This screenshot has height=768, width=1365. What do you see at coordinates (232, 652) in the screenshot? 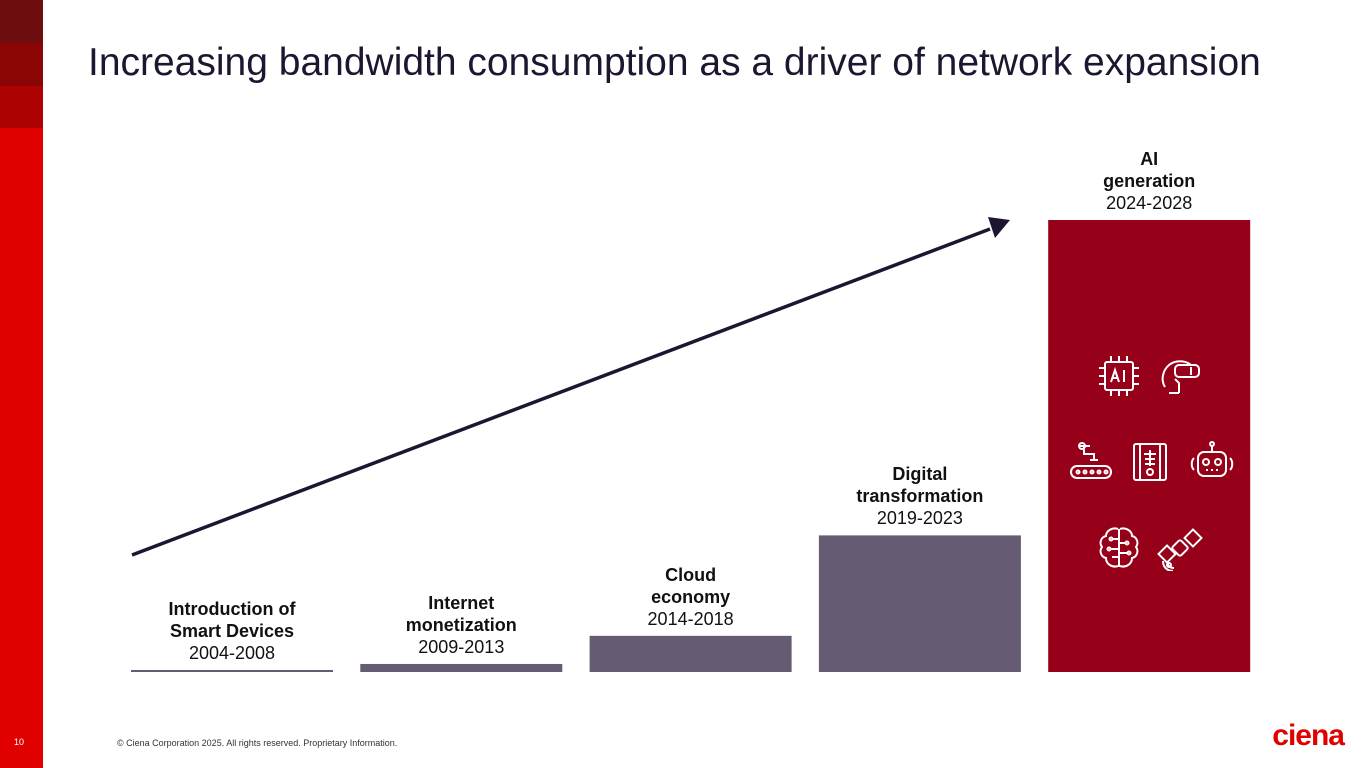
I see `bar-years-label: 2004-2008` at bounding box center [232, 652].